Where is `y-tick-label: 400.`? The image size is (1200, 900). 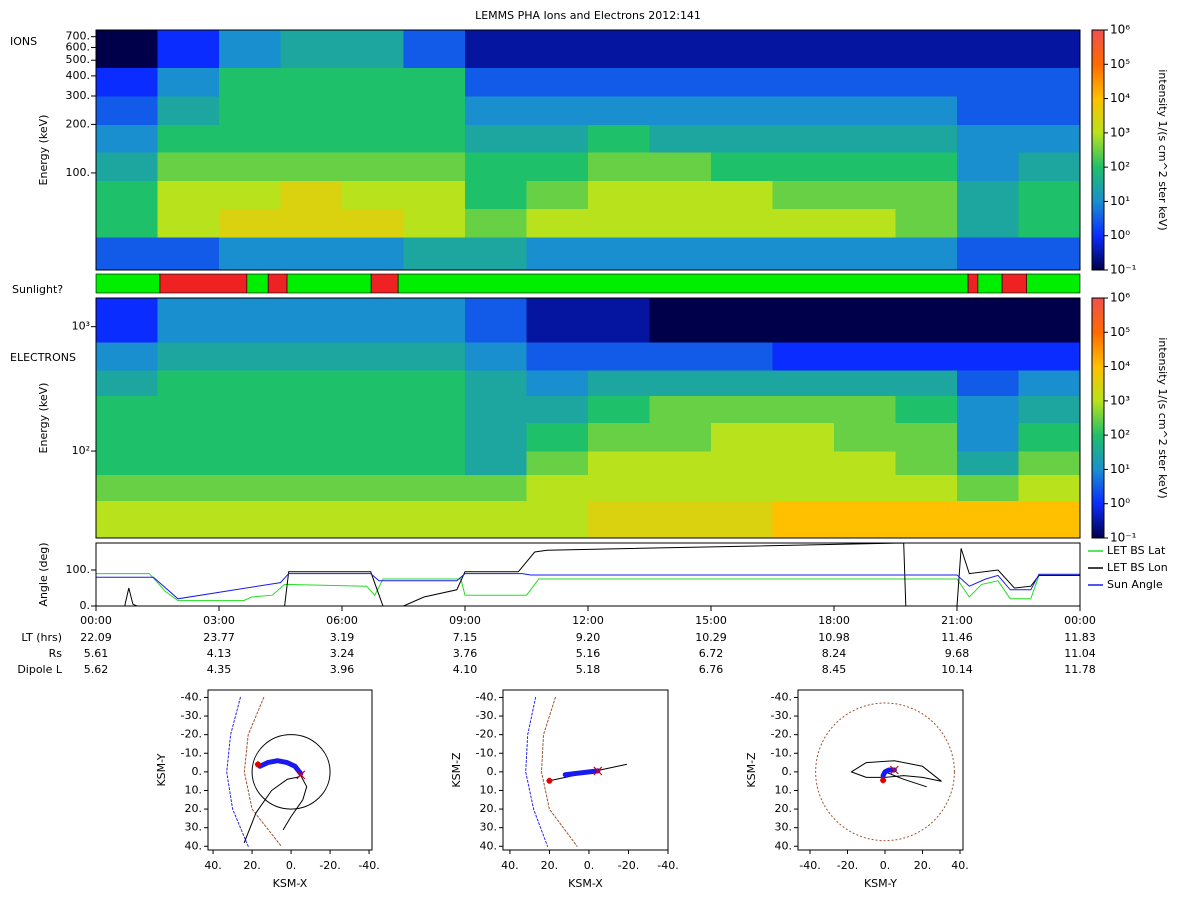
y-tick-label: 400. is located at coordinates (78, 75).